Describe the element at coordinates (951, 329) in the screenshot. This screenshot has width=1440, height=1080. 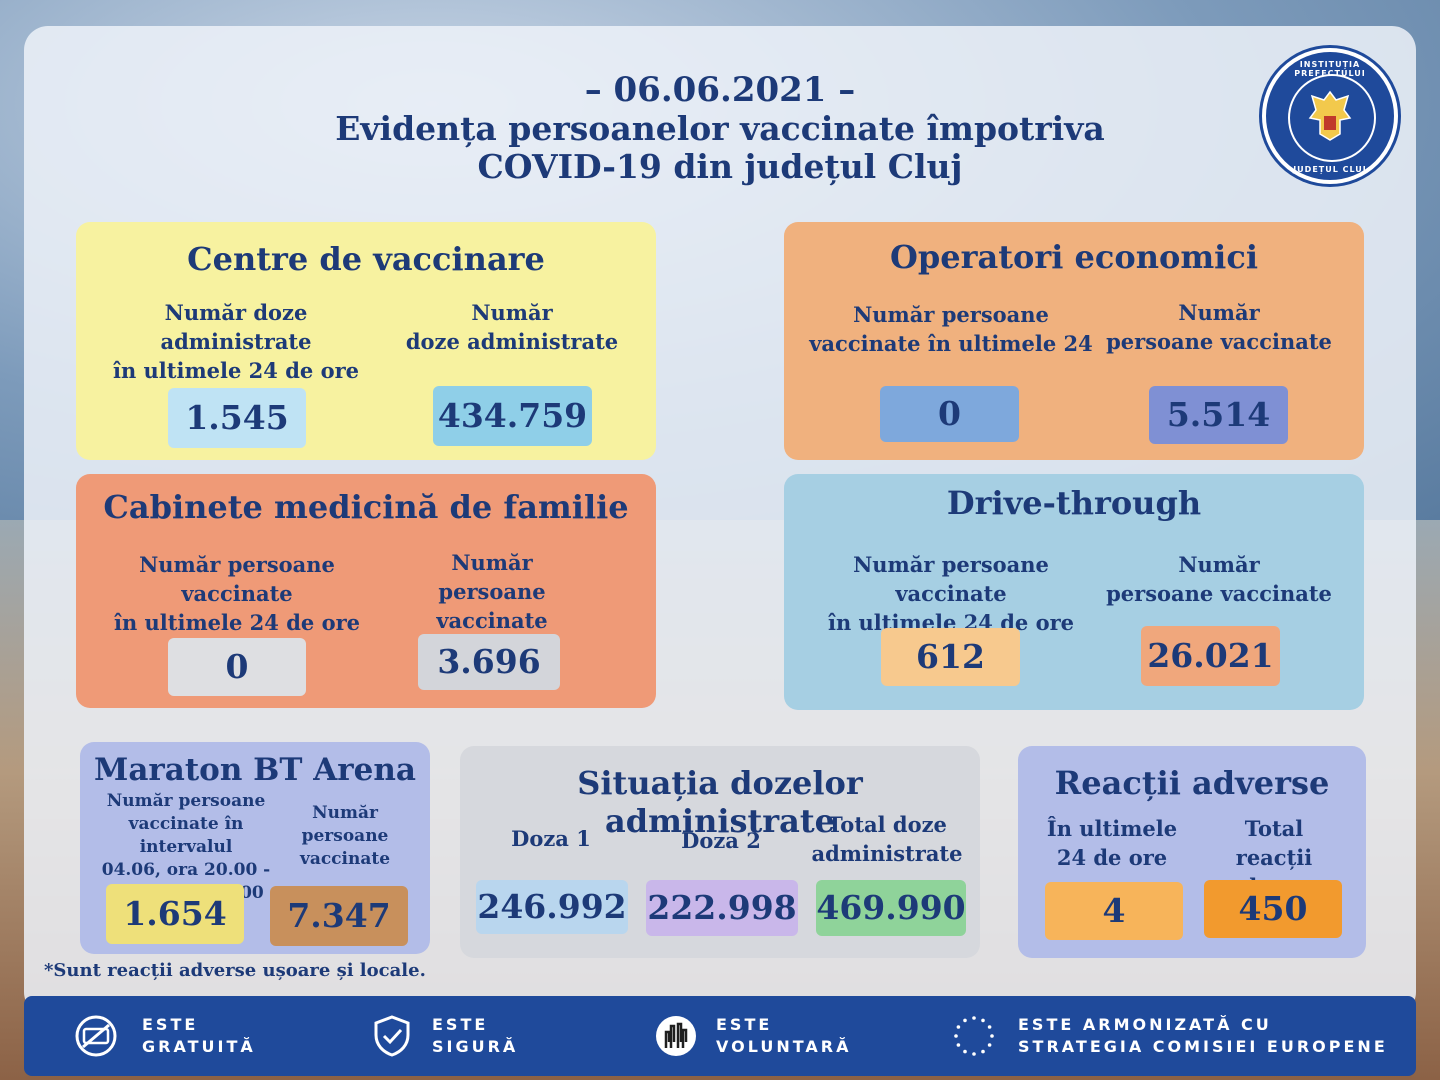
I see `label-persons-24h: Număr persoane vaccinate în ultimele 24` at that location.